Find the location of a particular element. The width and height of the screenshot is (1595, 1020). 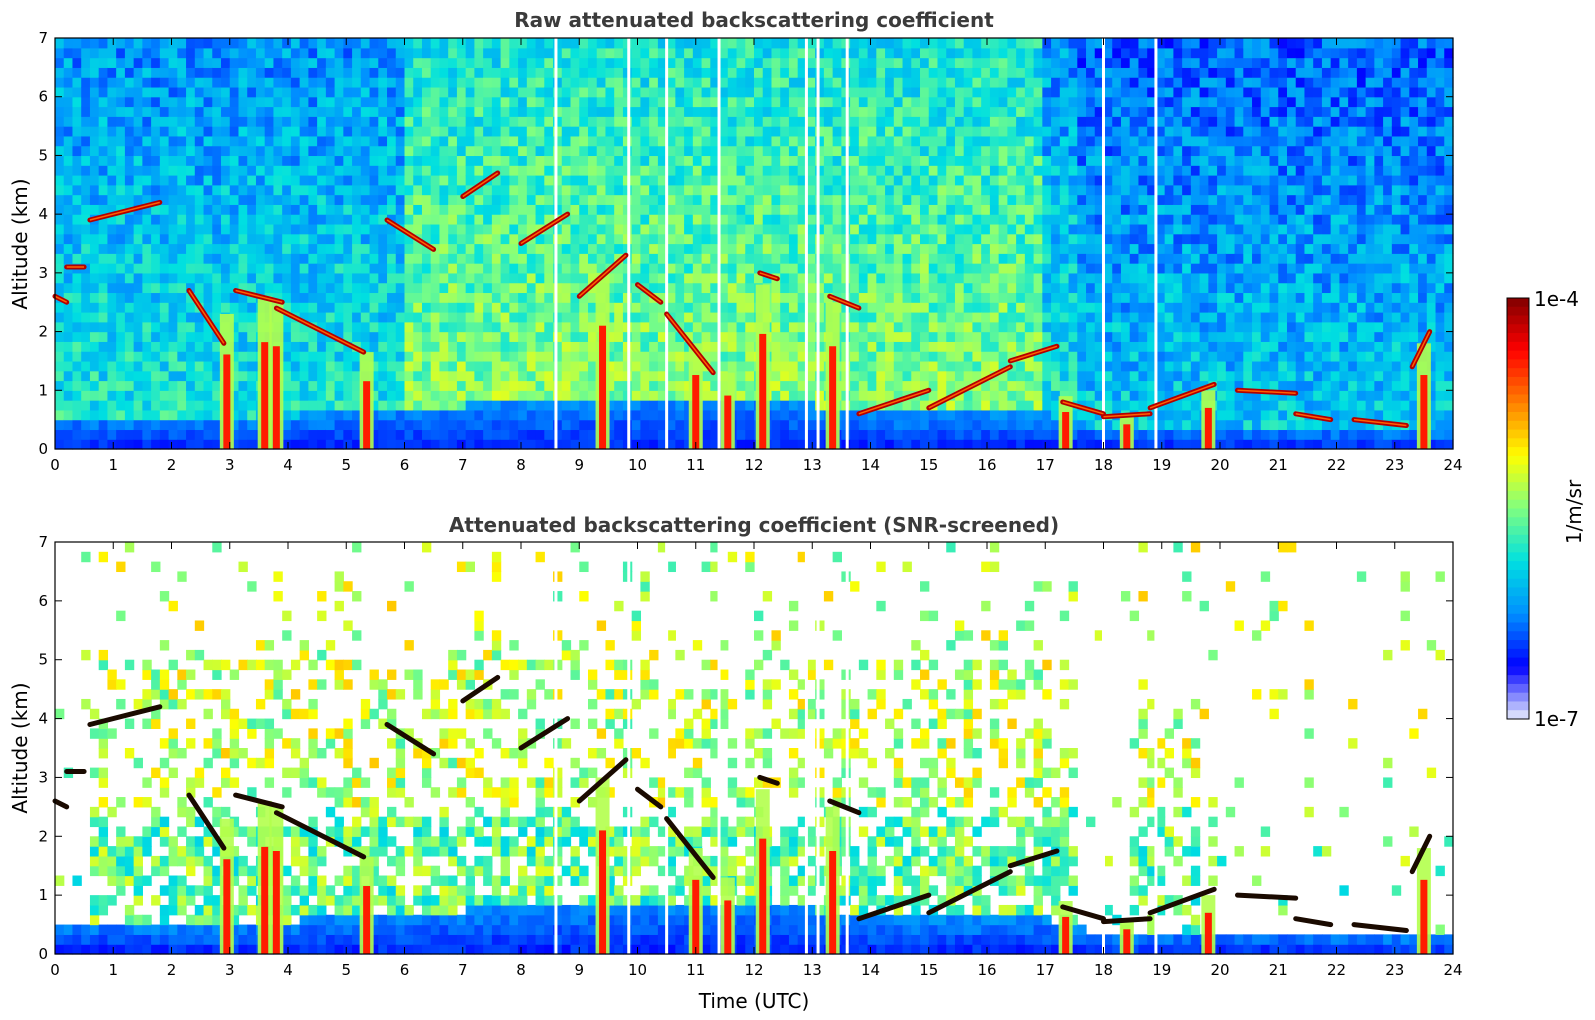

x-tick-label: 8 is located at coordinates (521, 465).